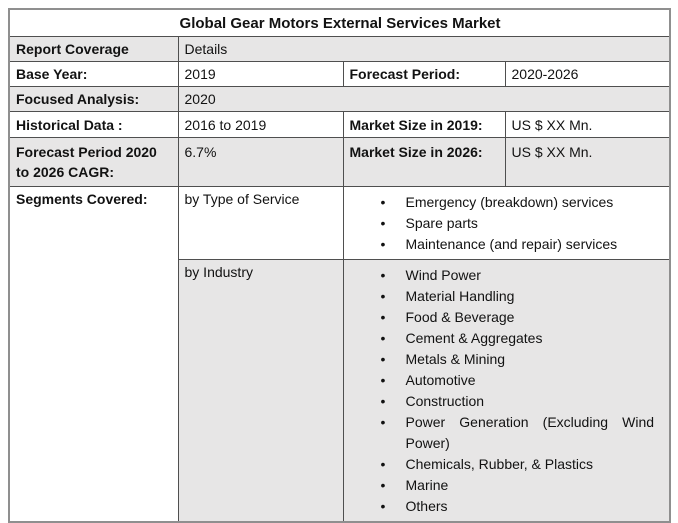 The width and height of the screenshot is (678, 523). I want to click on row-value-base-year: 2019, so click(260, 74).